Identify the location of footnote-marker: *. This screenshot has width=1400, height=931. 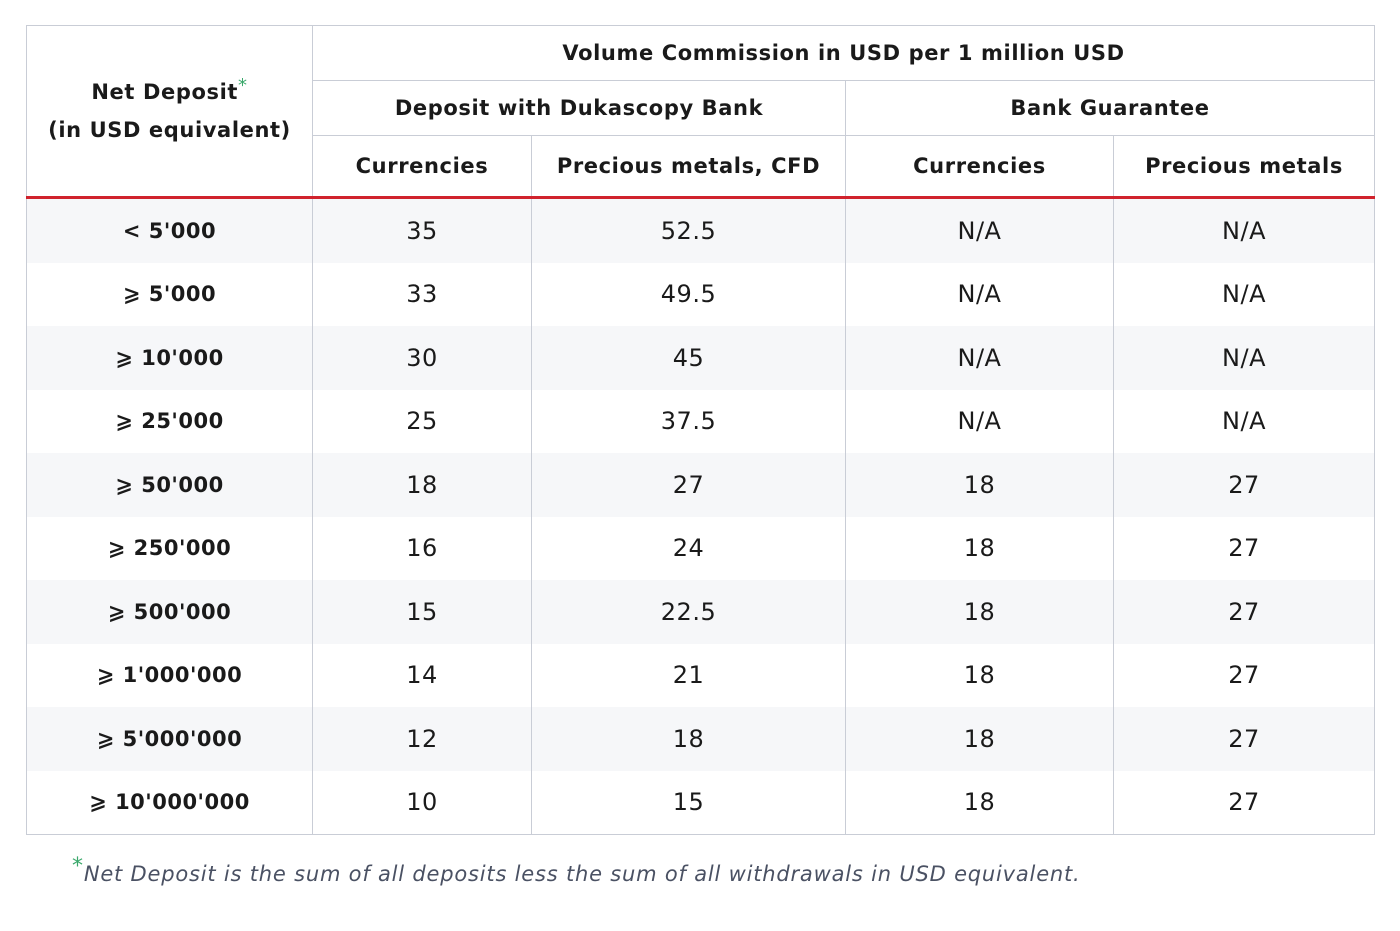
(78, 866).